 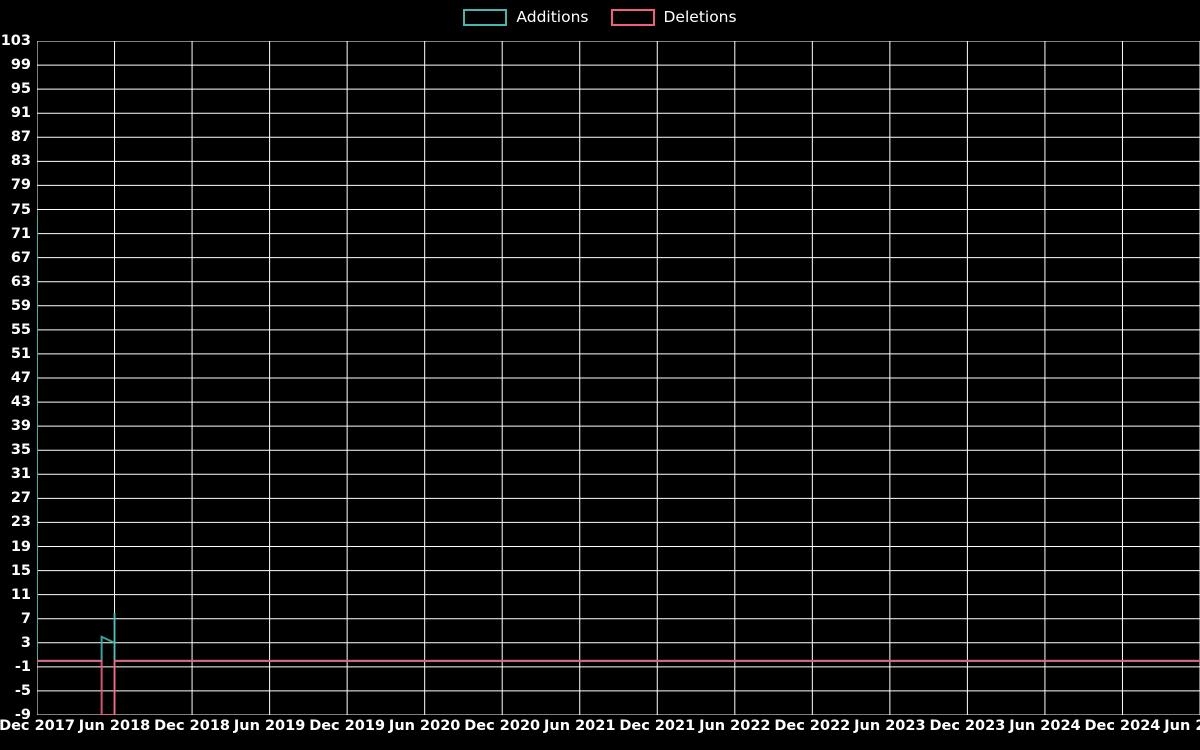 What do you see at coordinates (269, 726) in the screenshot?
I see `x-tick-label: Jun 2019` at bounding box center [269, 726].